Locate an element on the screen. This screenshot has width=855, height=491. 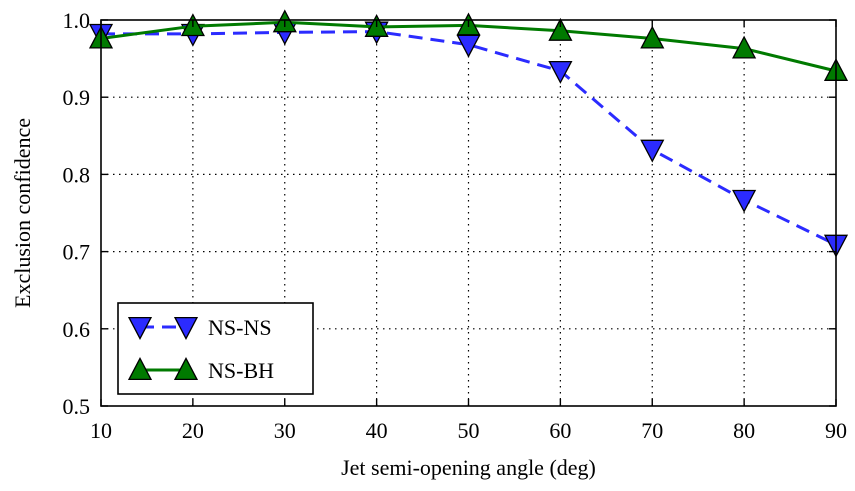
legend-entry: NS-NS is located at coordinates (199, 328).